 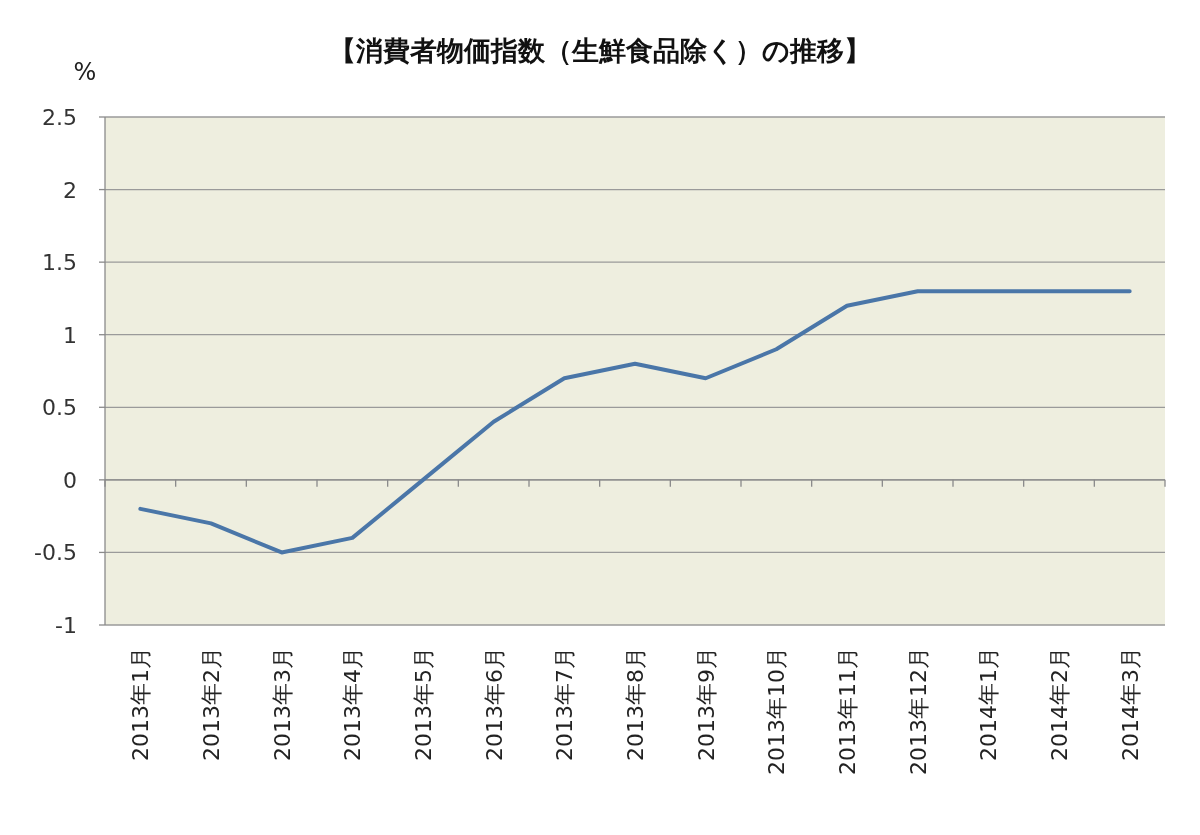 I want to click on x-tick-label: 2014年1月, so click(x=989, y=704).